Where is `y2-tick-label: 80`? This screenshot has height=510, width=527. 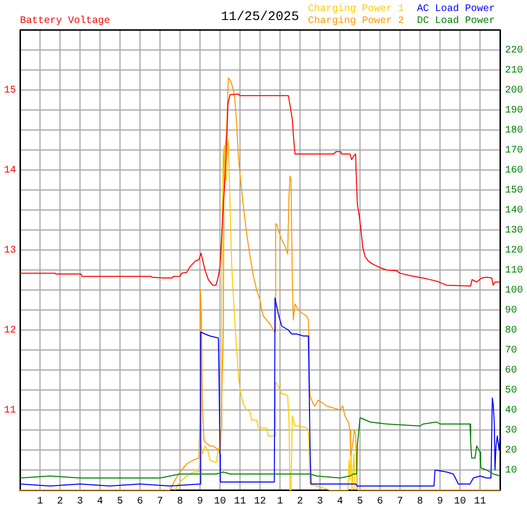 y2-tick-label: 80 is located at coordinates (511, 331).